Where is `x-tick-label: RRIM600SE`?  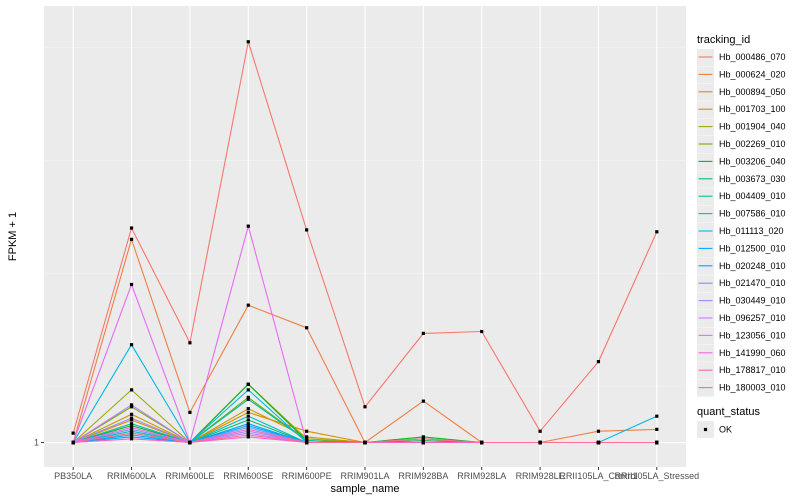 x-tick-label: RRIM600SE is located at coordinates (248, 476).